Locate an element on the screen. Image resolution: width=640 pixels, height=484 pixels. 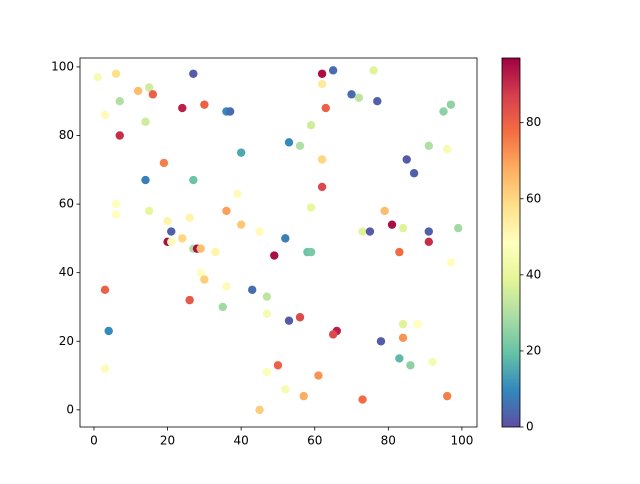
colorbar-tick-label: 40 is located at coordinates (533, 274).